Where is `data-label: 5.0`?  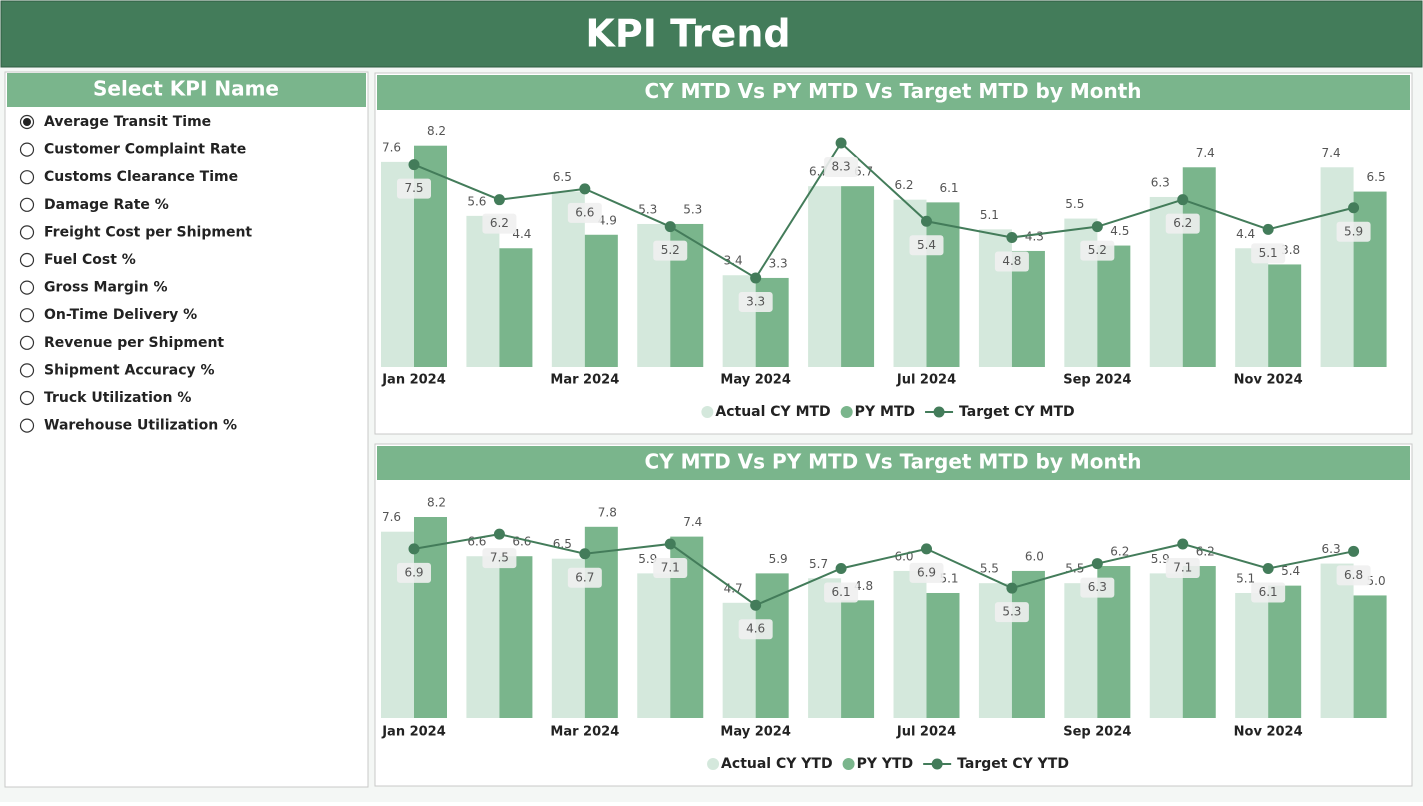
data-label: 5.0 is located at coordinates (1376, 581).